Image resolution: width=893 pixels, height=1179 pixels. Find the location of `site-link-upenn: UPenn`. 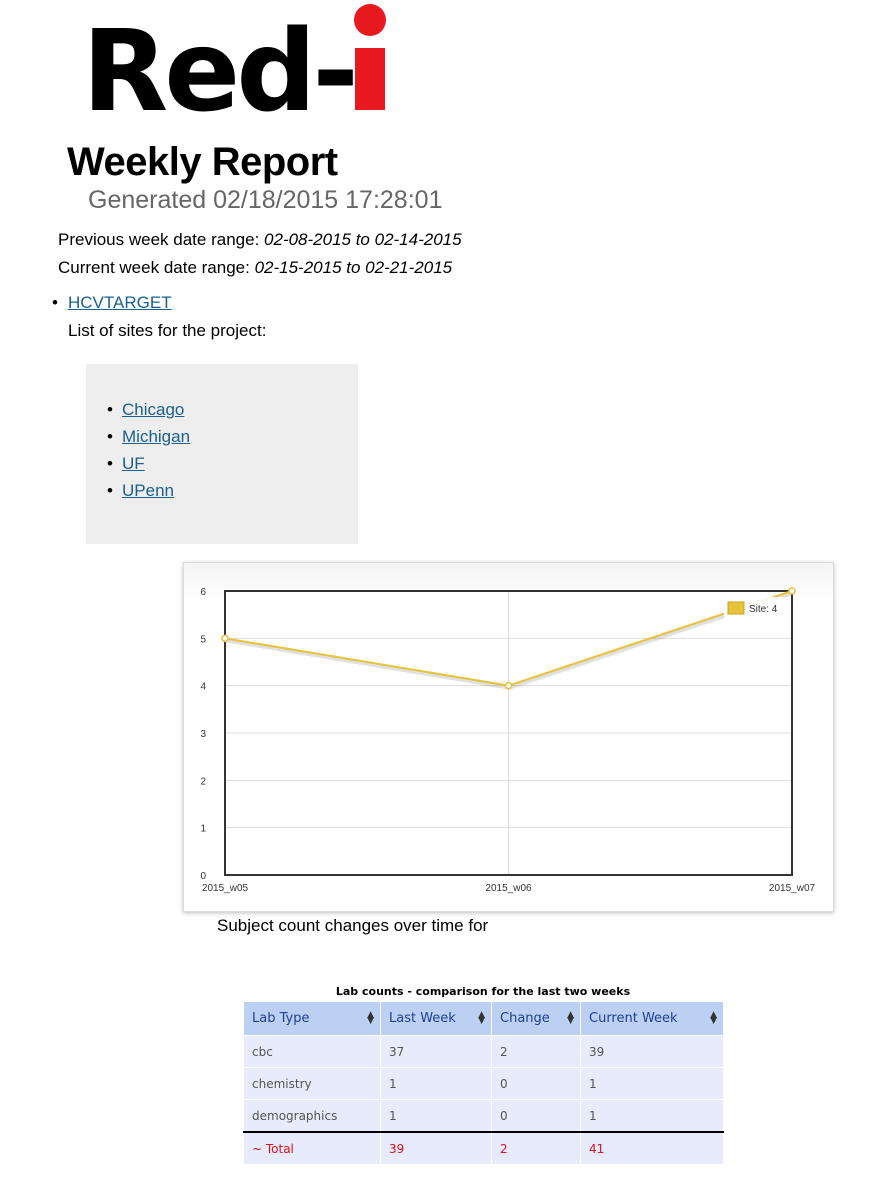

site-link-upenn: UPenn is located at coordinates (148, 490).